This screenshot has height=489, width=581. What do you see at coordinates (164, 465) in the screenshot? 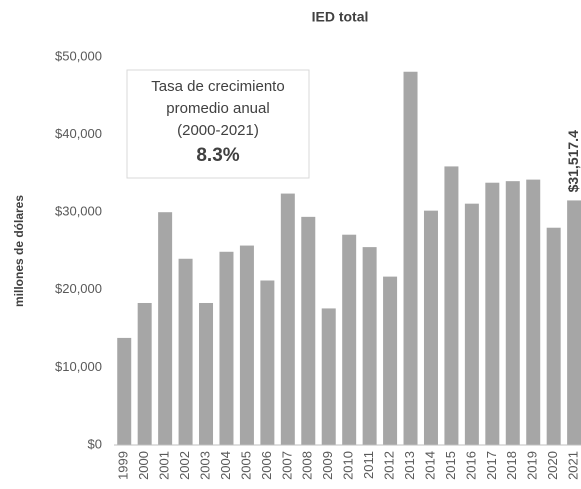
I see `x-tick-label: 2001` at bounding box center [164, 465].